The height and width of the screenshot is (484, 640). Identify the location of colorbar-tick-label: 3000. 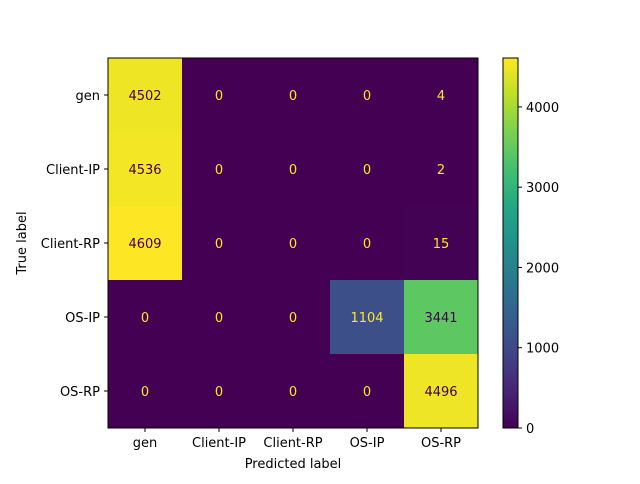
(542, 188).